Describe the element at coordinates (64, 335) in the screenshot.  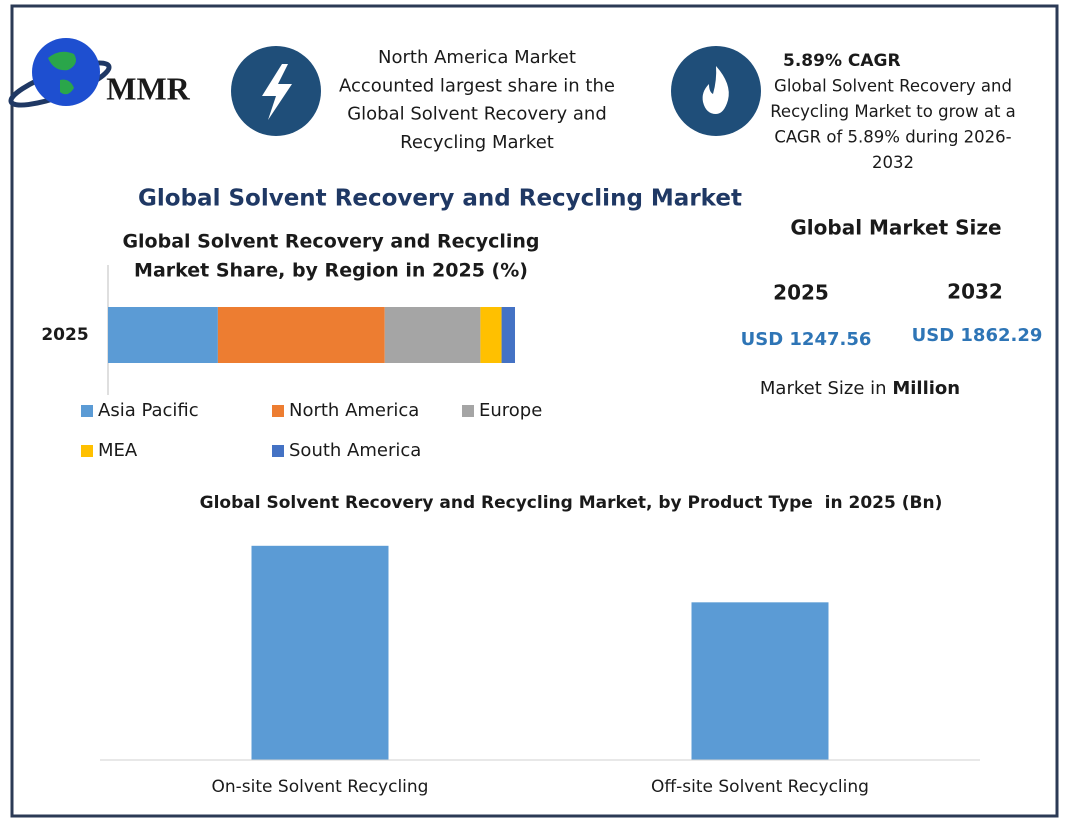
I see `category-label: 2025` at that location.